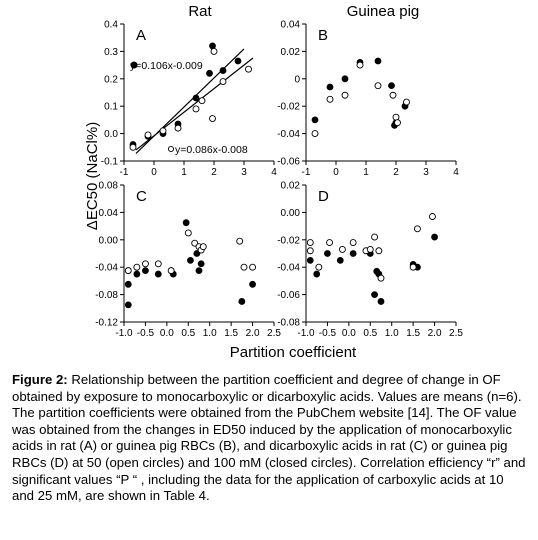 This screenshot has height=540, width=538. Describe the element at coordinates (288, 107) in the screenshot. I see `panel-b-y-tick-label: -0.02` at that location.